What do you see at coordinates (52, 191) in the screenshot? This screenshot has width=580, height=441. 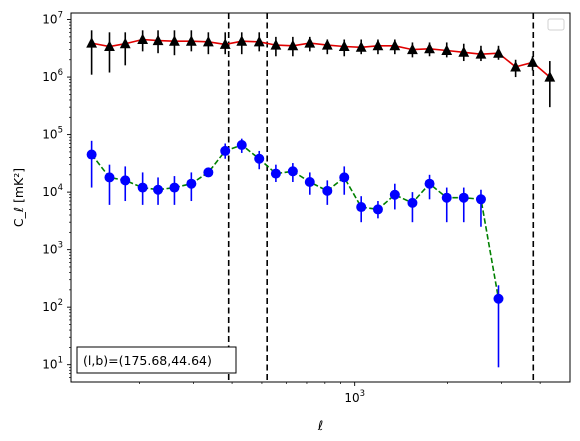 I see `y-tick-label: 10⁴` at bounding box center [52, 191].